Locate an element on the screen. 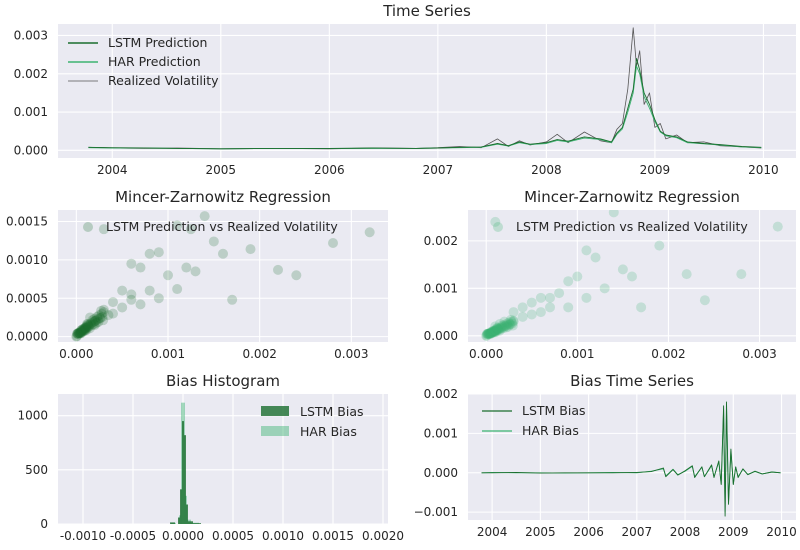  mz1-xtick-label: 0.000 is located at coordinates (76, 354).